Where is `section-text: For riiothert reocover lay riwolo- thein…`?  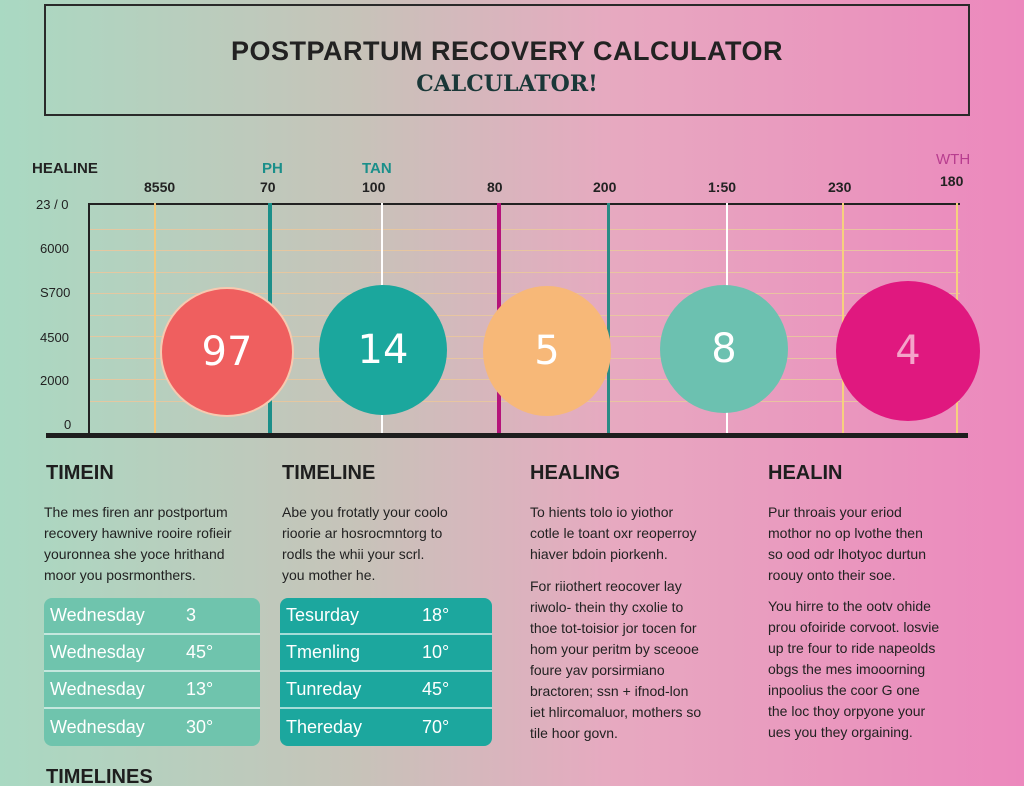
section-text: For riiothert reocover lay riwolo- thein… is located at coordinates (616, 659).